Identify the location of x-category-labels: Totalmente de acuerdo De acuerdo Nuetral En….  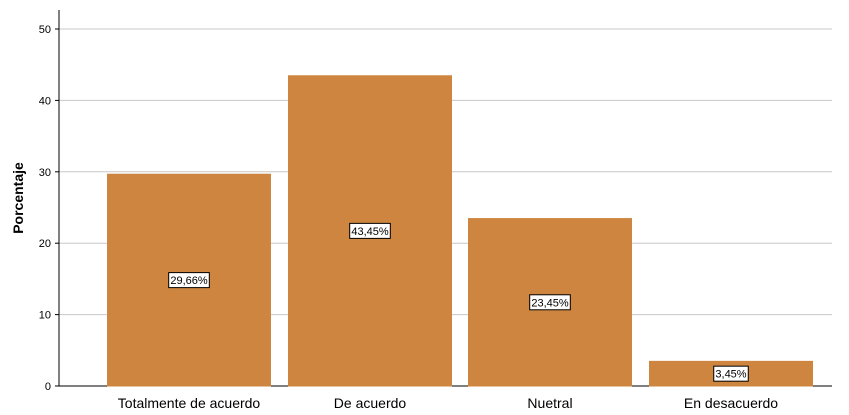
(448, 403).